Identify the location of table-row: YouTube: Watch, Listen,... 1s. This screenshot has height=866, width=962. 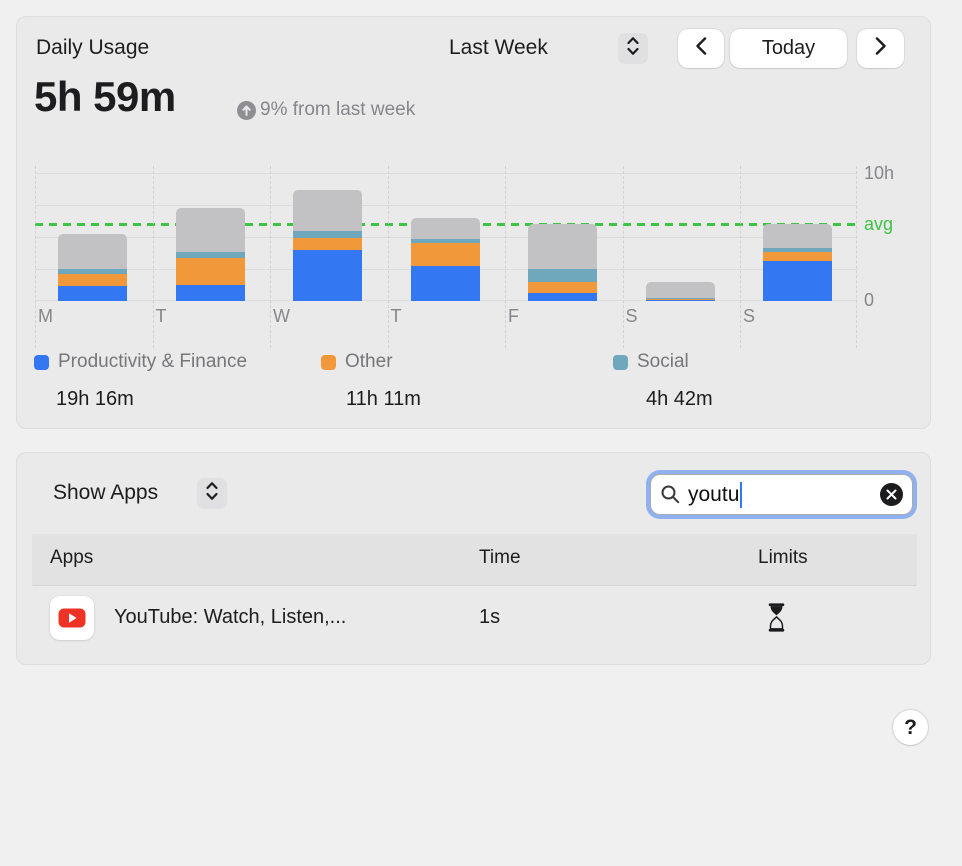
(474, 618).